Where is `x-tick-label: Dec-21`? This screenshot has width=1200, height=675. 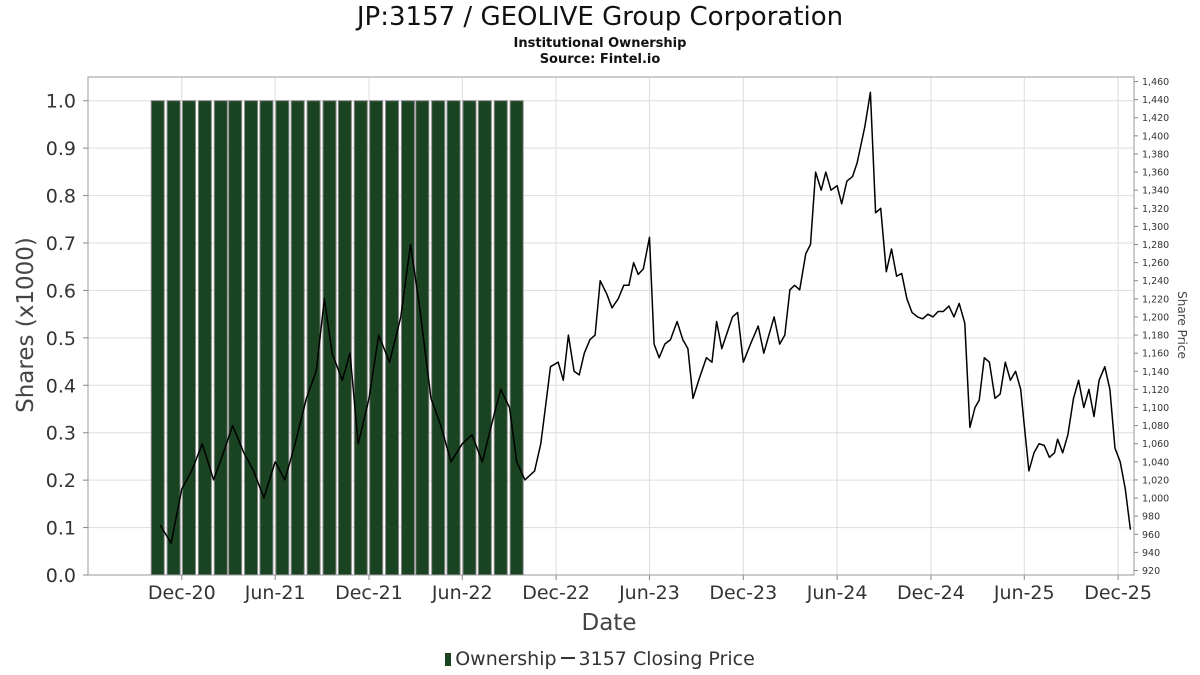 x-tick-label: Dec-21 is located at coordinates (369, 593).